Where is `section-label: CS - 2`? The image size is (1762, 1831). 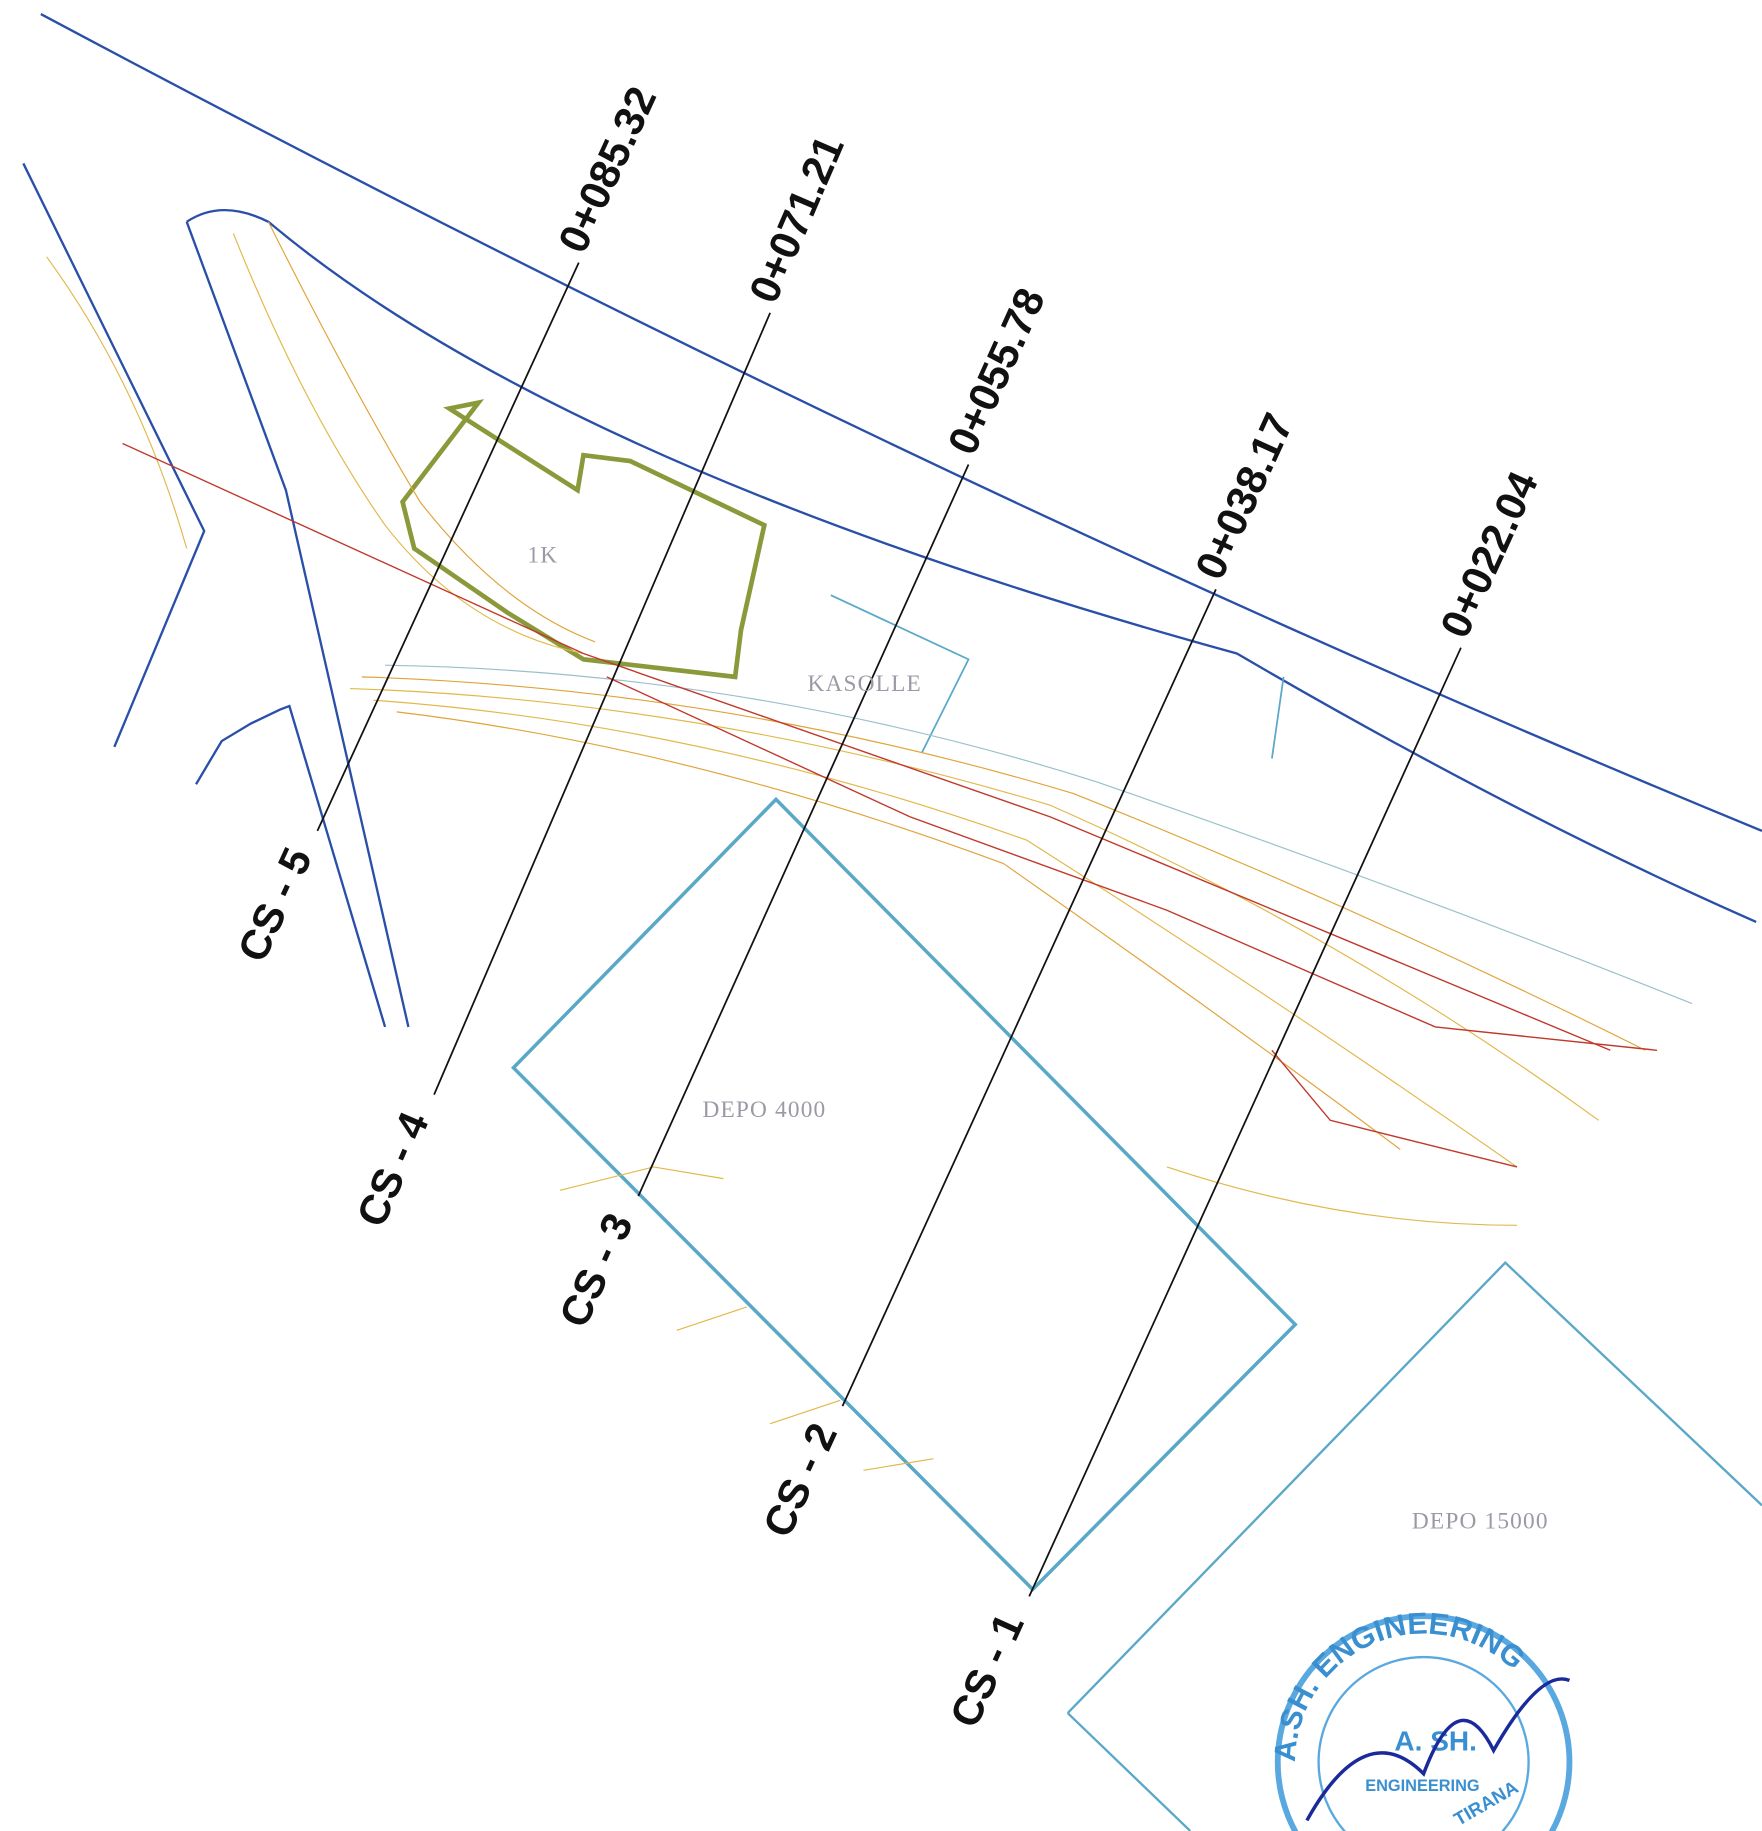
section-label: CS - 2 is located at coordinates (800, 1480).